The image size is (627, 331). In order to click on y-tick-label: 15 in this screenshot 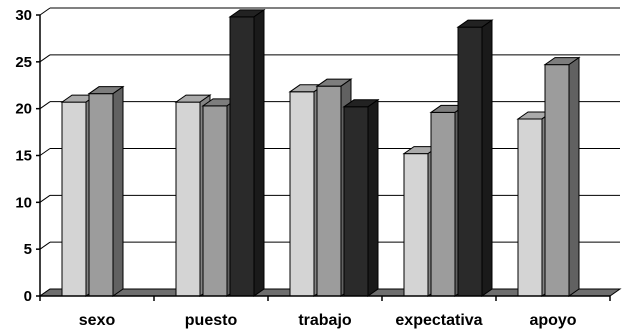, I will do `click(23, 156)`.